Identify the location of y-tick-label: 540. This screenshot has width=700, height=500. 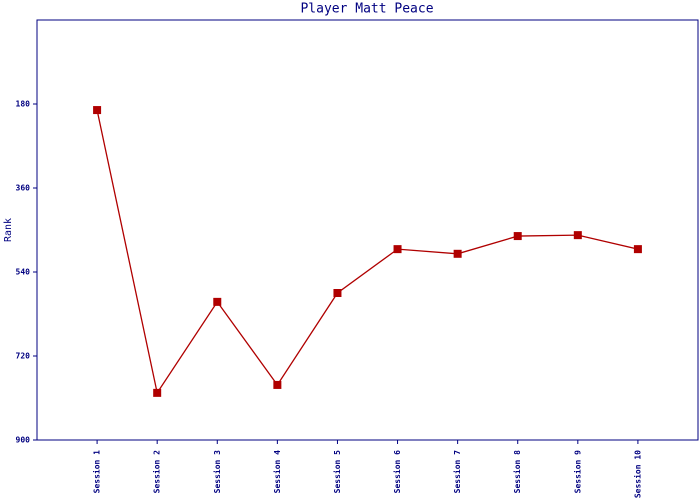
(23, 272).